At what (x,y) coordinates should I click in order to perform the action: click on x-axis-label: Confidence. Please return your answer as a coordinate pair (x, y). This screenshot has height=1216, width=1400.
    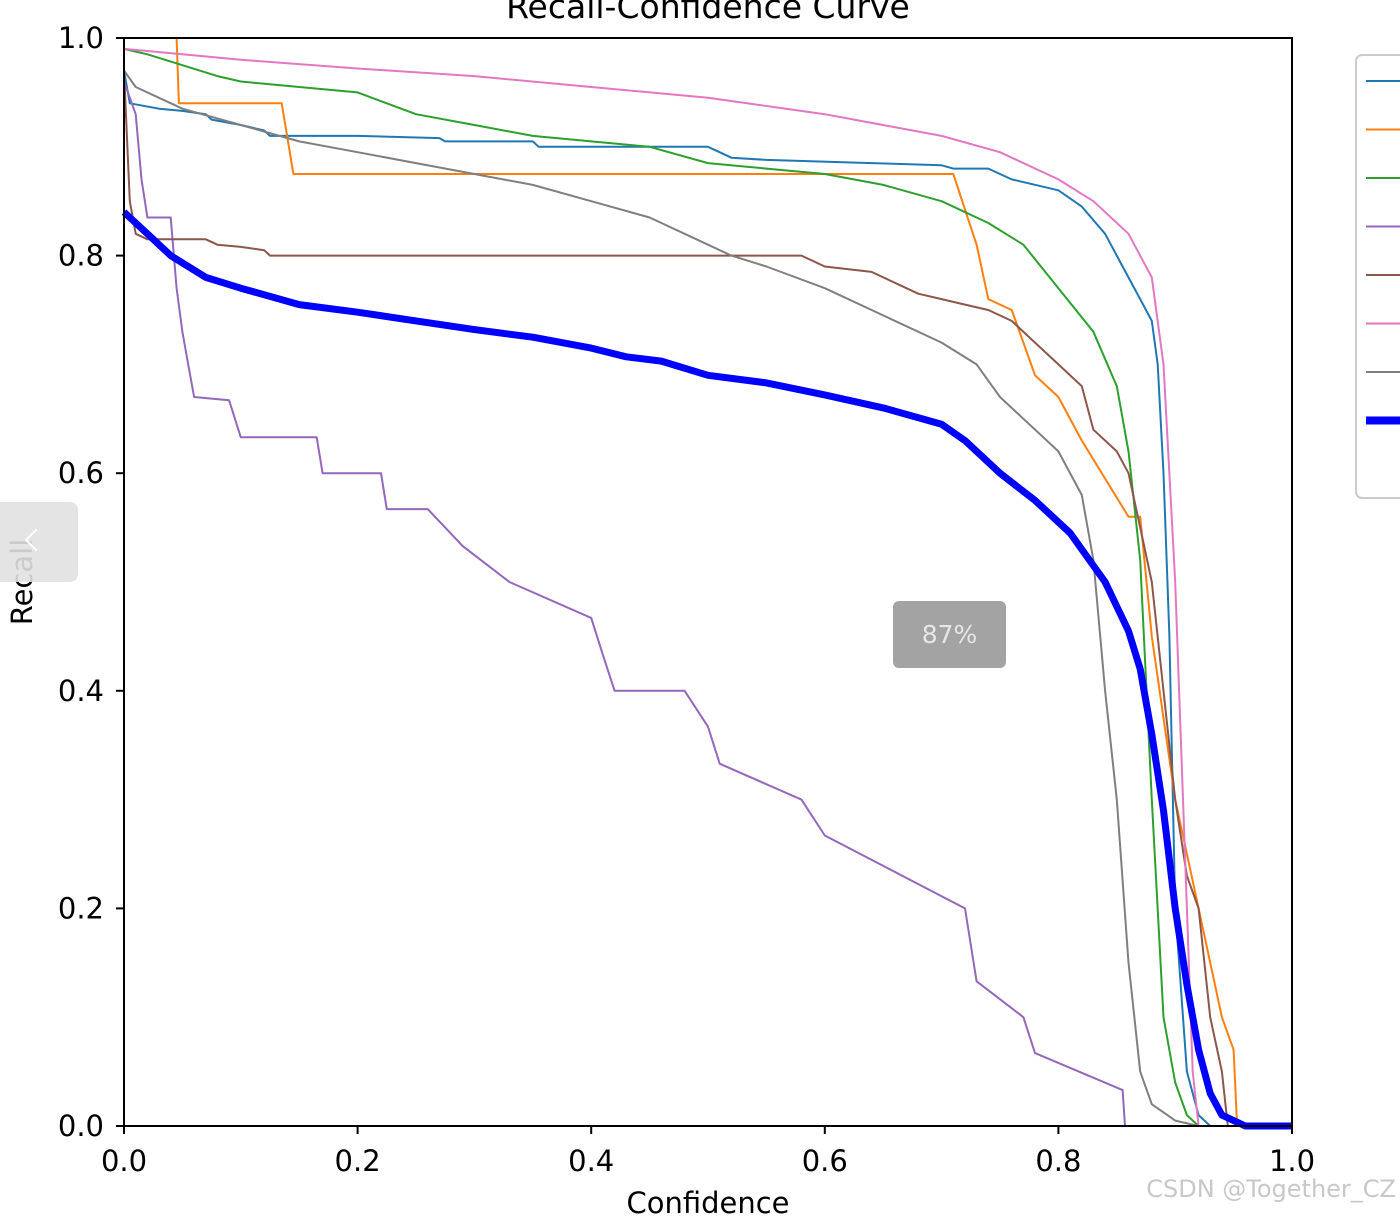
    Looking at the image, I should click on (707, 1201).